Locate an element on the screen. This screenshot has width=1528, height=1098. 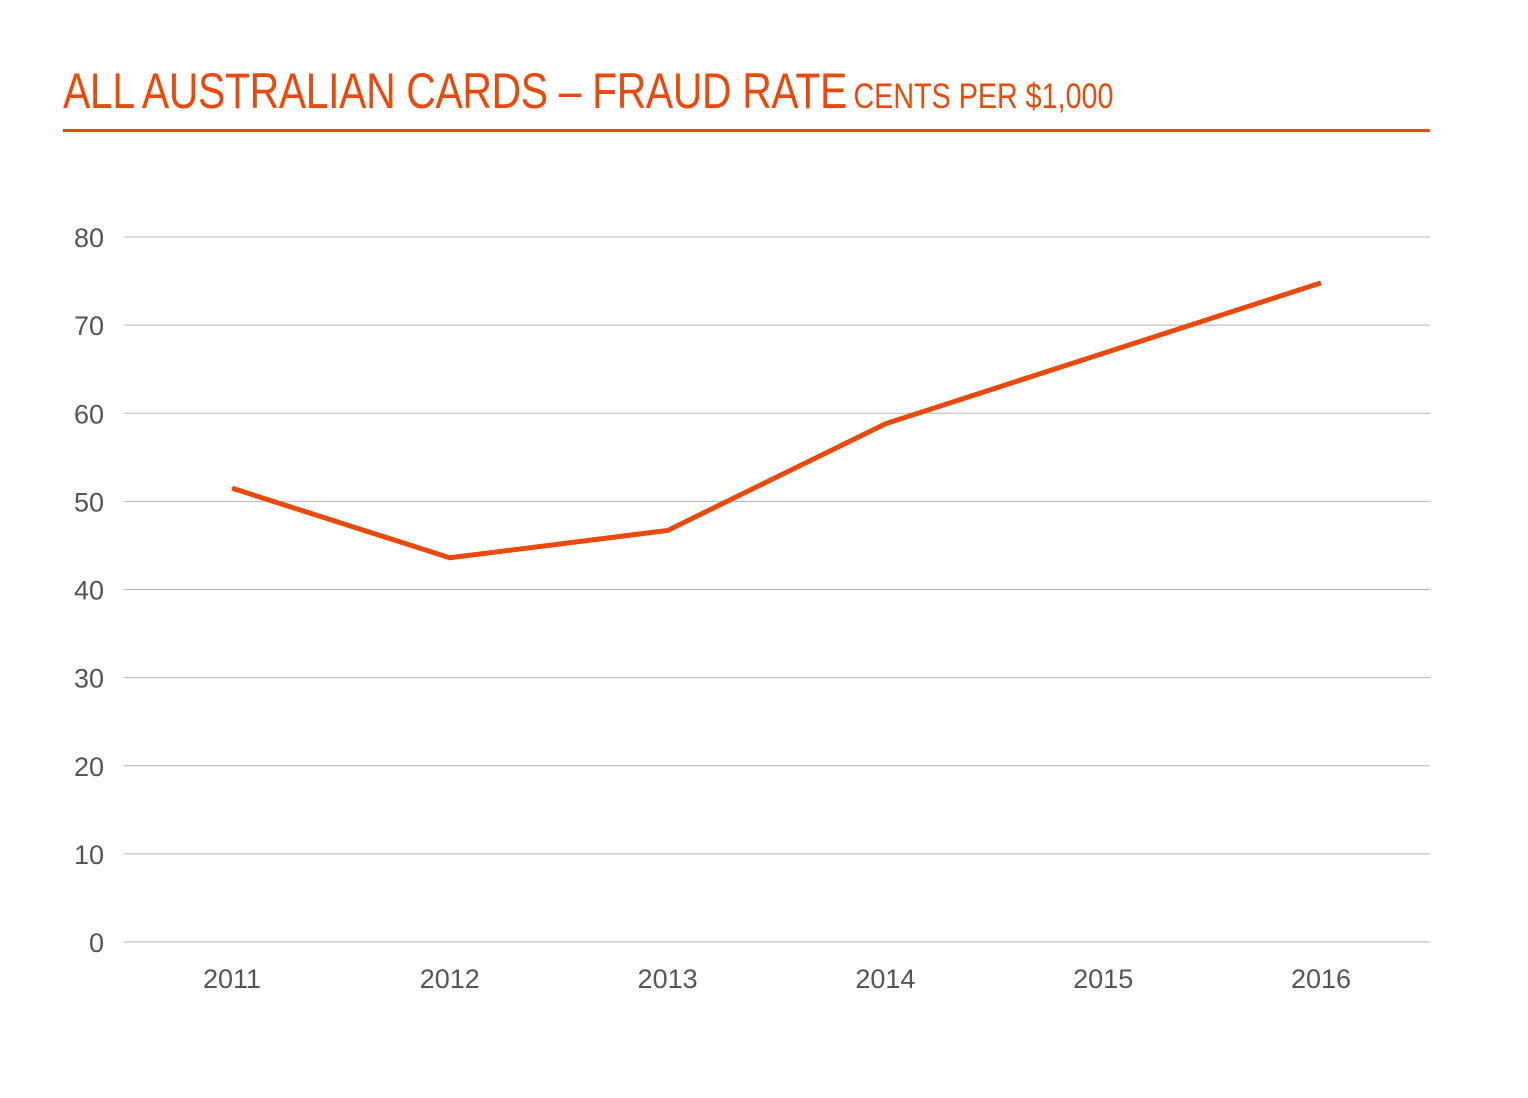
y-tick-label: 50 is located at coordinates (89, 502).